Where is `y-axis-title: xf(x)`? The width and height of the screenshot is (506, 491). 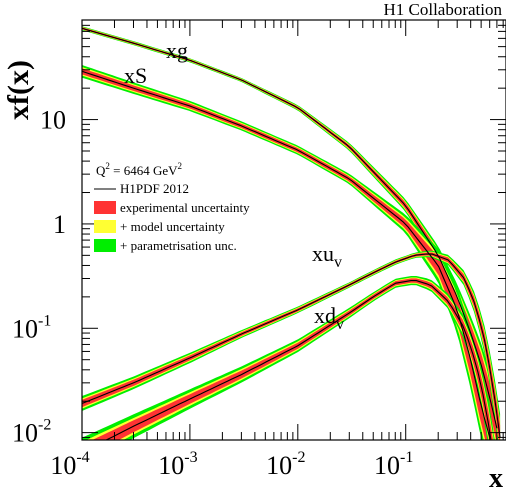 y-axis-title: xf(x) is located at coordinates (18, 90).